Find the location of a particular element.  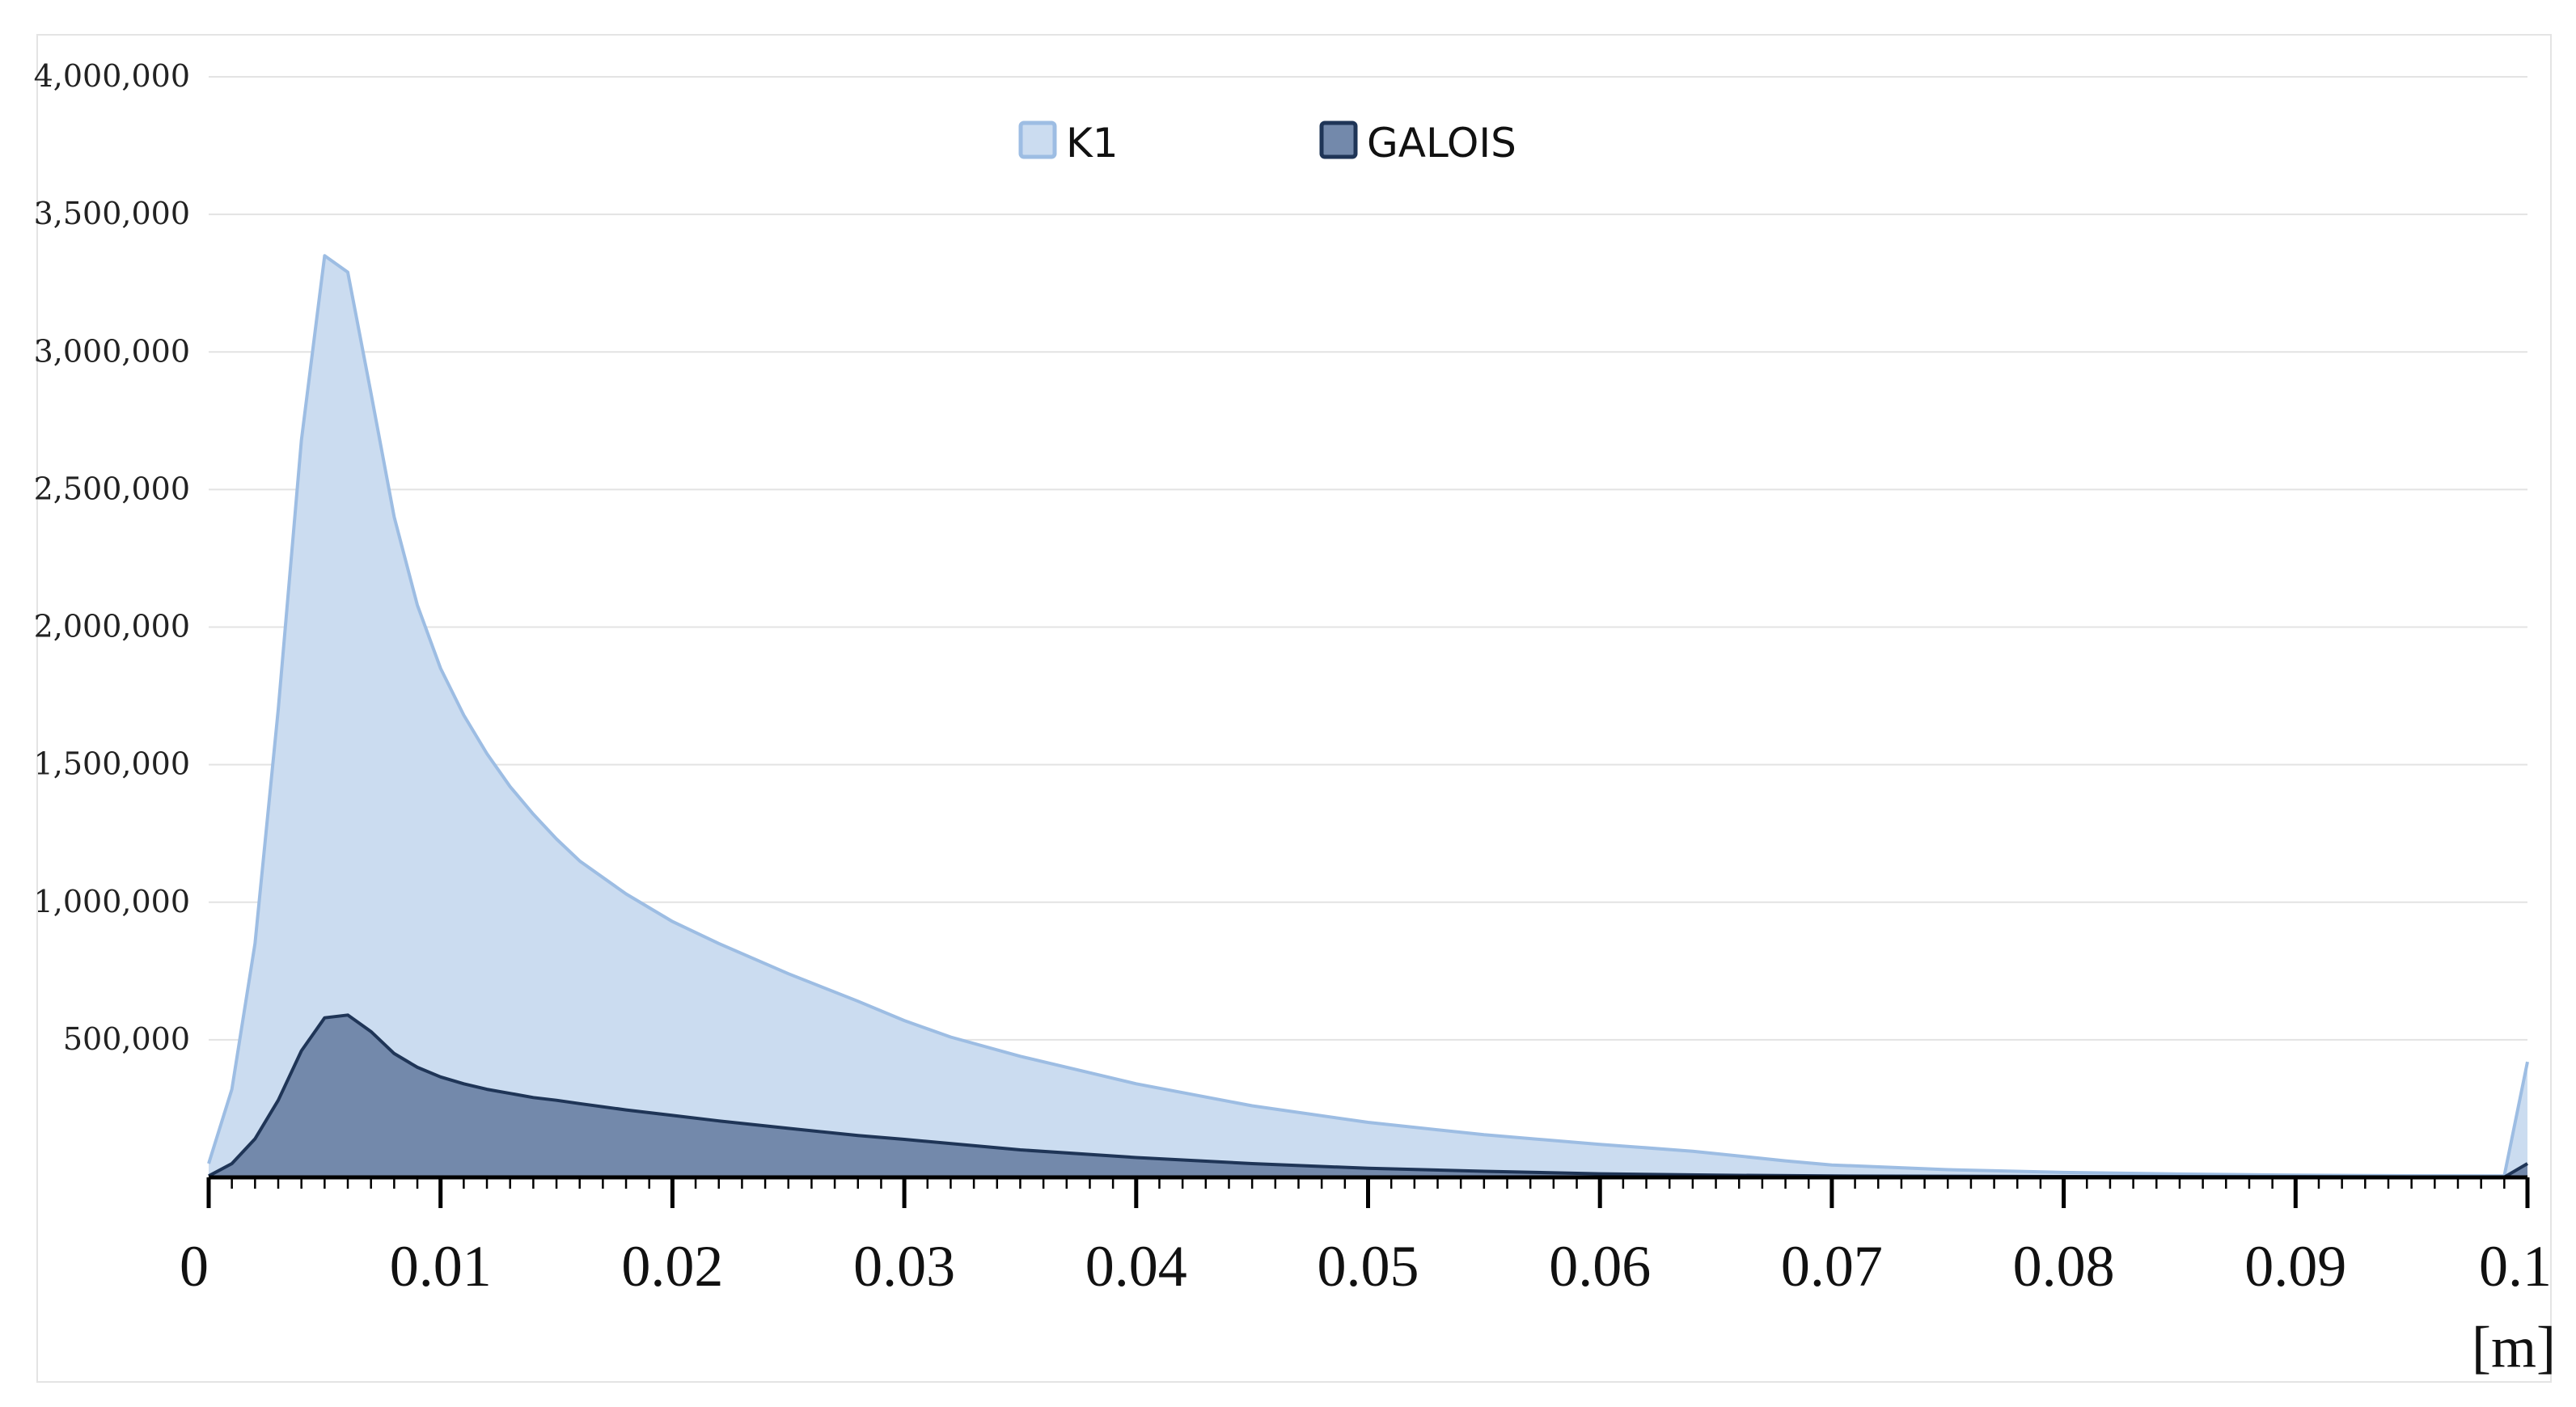

x-axis-tick-labels: 0 0.01 0.02 0.03 0.04 0.05 0.06 0.07 0.08 0.09 0.1 is located at coordinates (1366, 1266).